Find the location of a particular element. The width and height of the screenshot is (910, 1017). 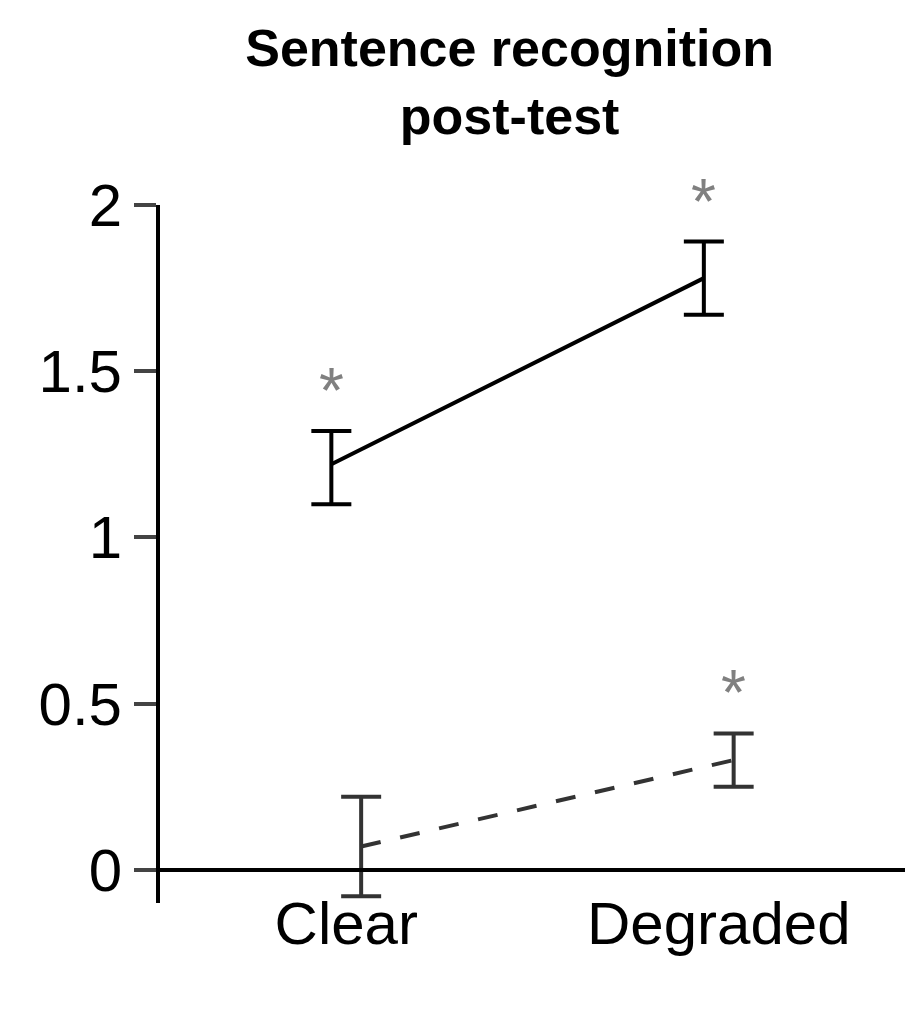

y-tick-label: 0 is located at coordinates (105, 870).